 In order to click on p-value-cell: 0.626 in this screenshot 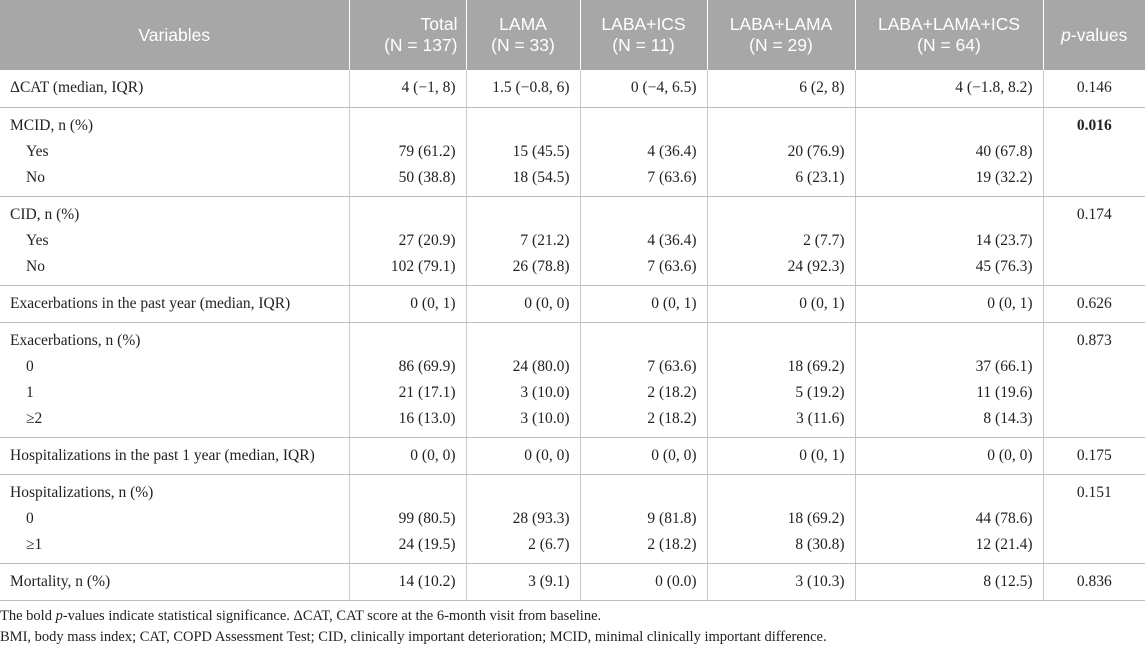, I will do `click(1094, 304)`.